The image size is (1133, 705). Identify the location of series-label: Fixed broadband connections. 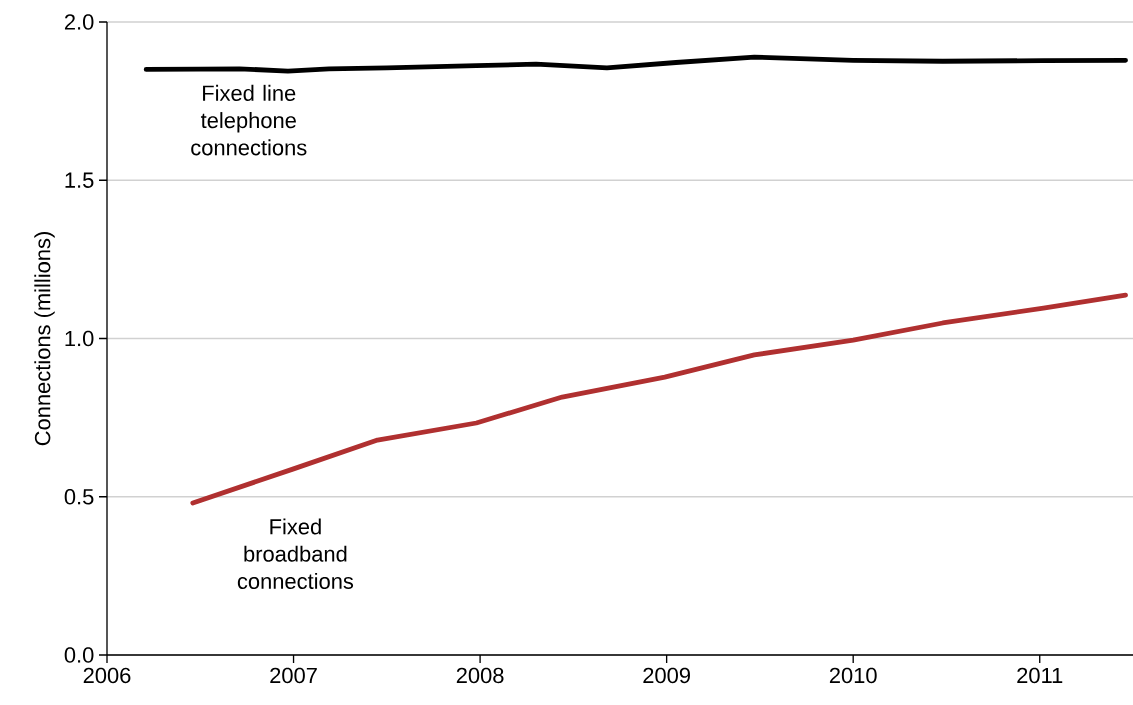
(295, 553).